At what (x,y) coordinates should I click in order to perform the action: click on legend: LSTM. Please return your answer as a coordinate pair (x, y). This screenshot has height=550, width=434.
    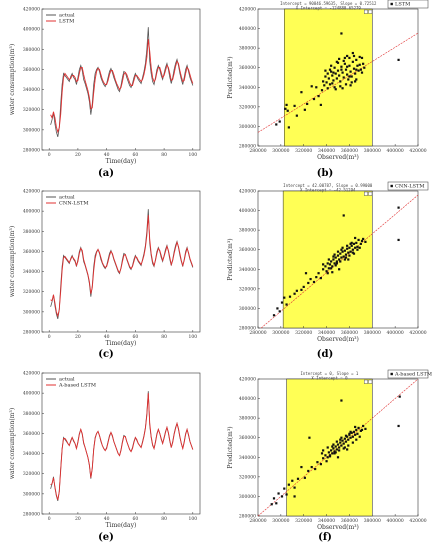
    Looking at the image, I should click on (408, 4).